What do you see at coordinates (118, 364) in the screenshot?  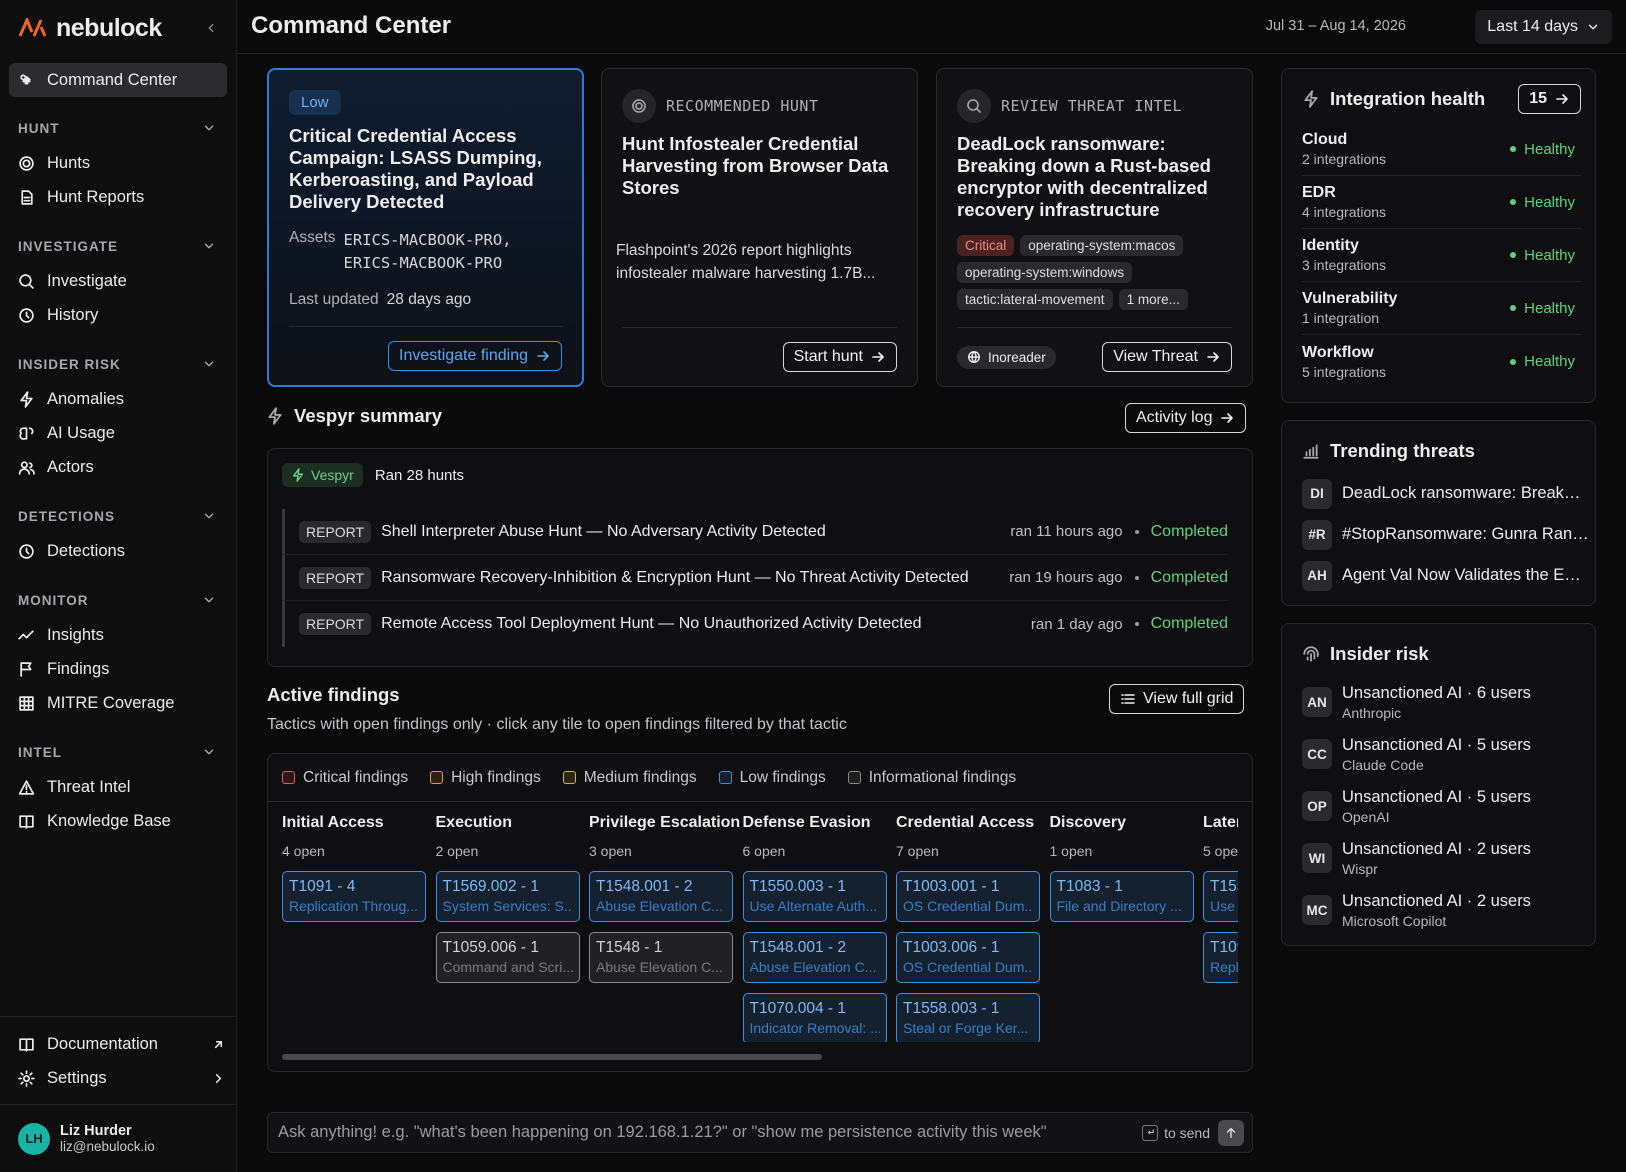 I see `section-header: INSIDER RISK` at bounding box center [118, 364].